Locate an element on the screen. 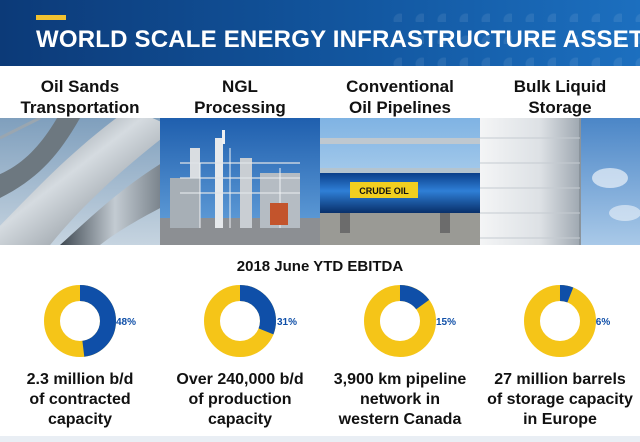  column-title-line: Oil Pipelines is located at coordinates (400, 107).